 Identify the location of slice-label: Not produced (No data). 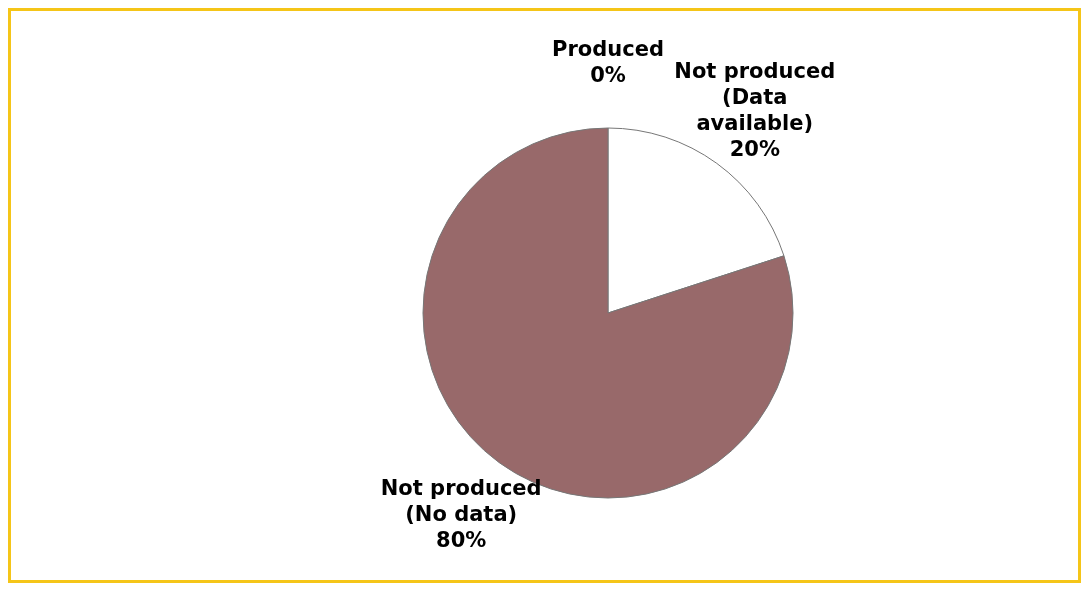
(461, 501).